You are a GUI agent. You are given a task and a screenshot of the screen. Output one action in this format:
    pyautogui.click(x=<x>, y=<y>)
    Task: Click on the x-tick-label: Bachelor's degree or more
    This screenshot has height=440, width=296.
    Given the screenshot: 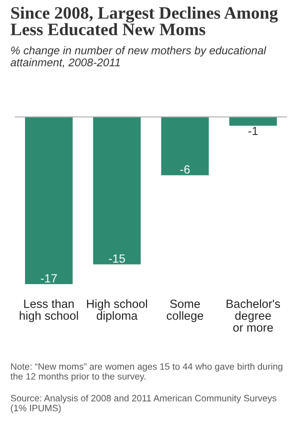 What is the action you would take?
    pyautogui.click(x=253, y=315)
    